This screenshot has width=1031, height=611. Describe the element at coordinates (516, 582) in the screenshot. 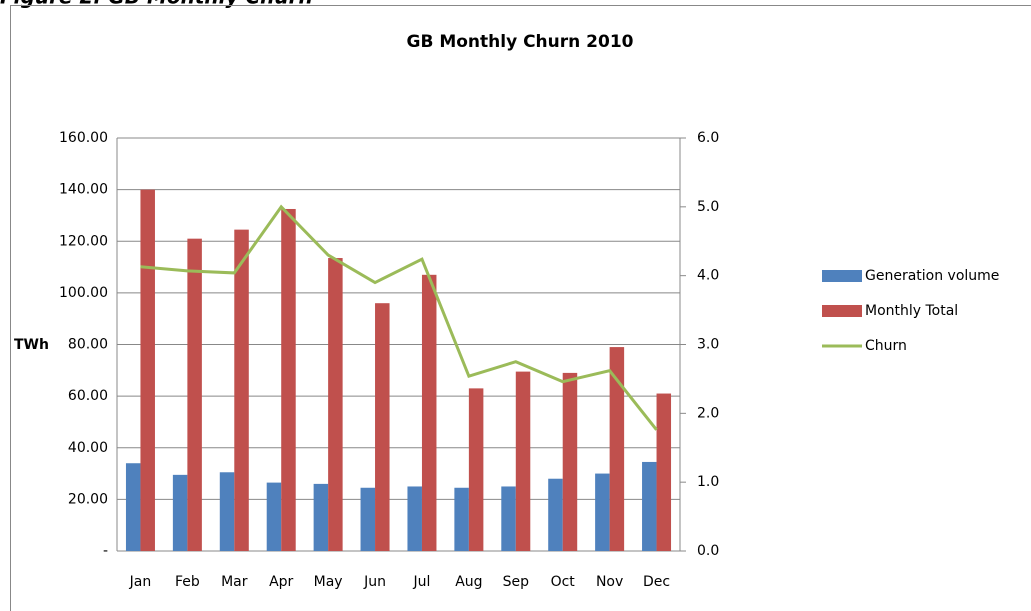

I see `x-tick-label: Sep` at that location.